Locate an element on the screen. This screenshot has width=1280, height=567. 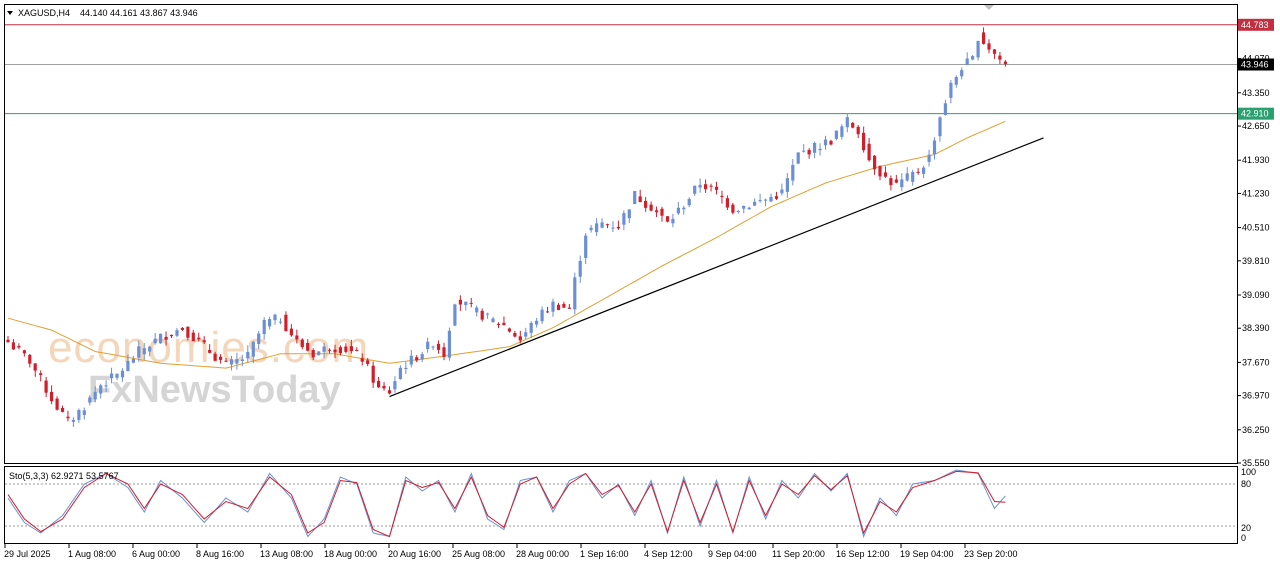
x-tick-label: 11 Sep 20:00 is located at coordinates (798, 554).